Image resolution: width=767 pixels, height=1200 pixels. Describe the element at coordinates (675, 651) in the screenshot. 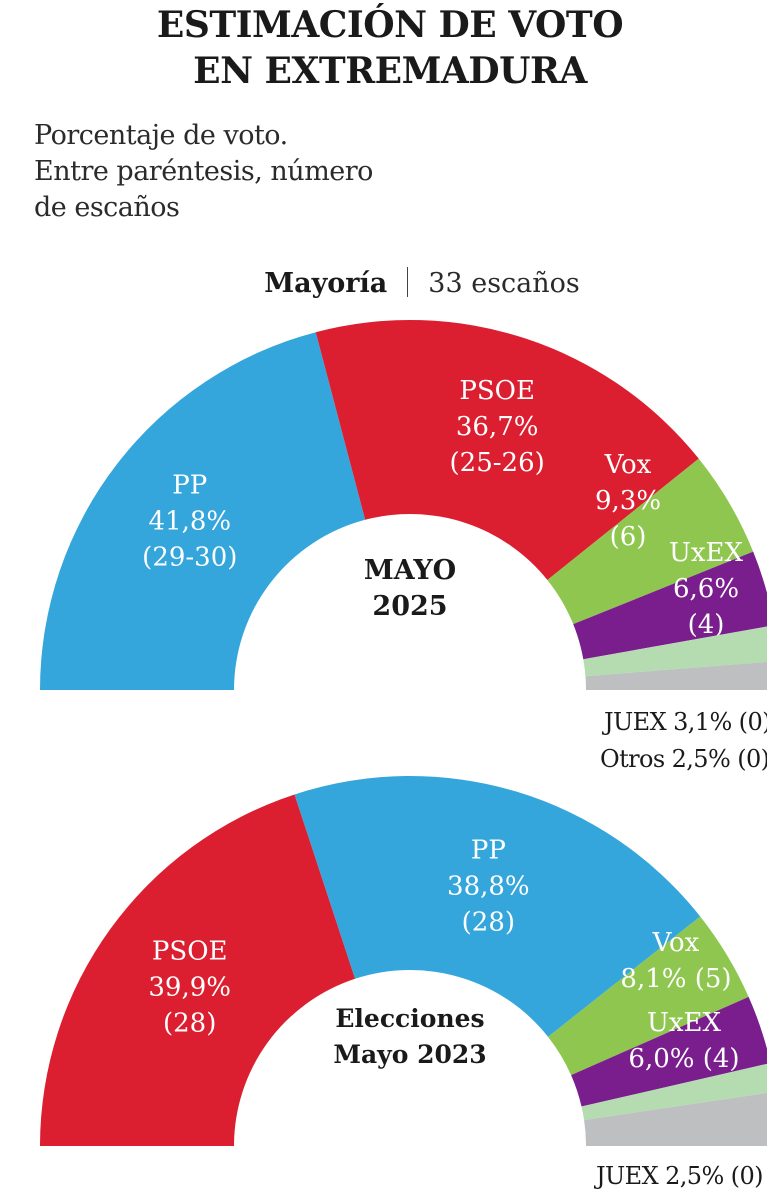

I see `segment-juex-2025` at that location.